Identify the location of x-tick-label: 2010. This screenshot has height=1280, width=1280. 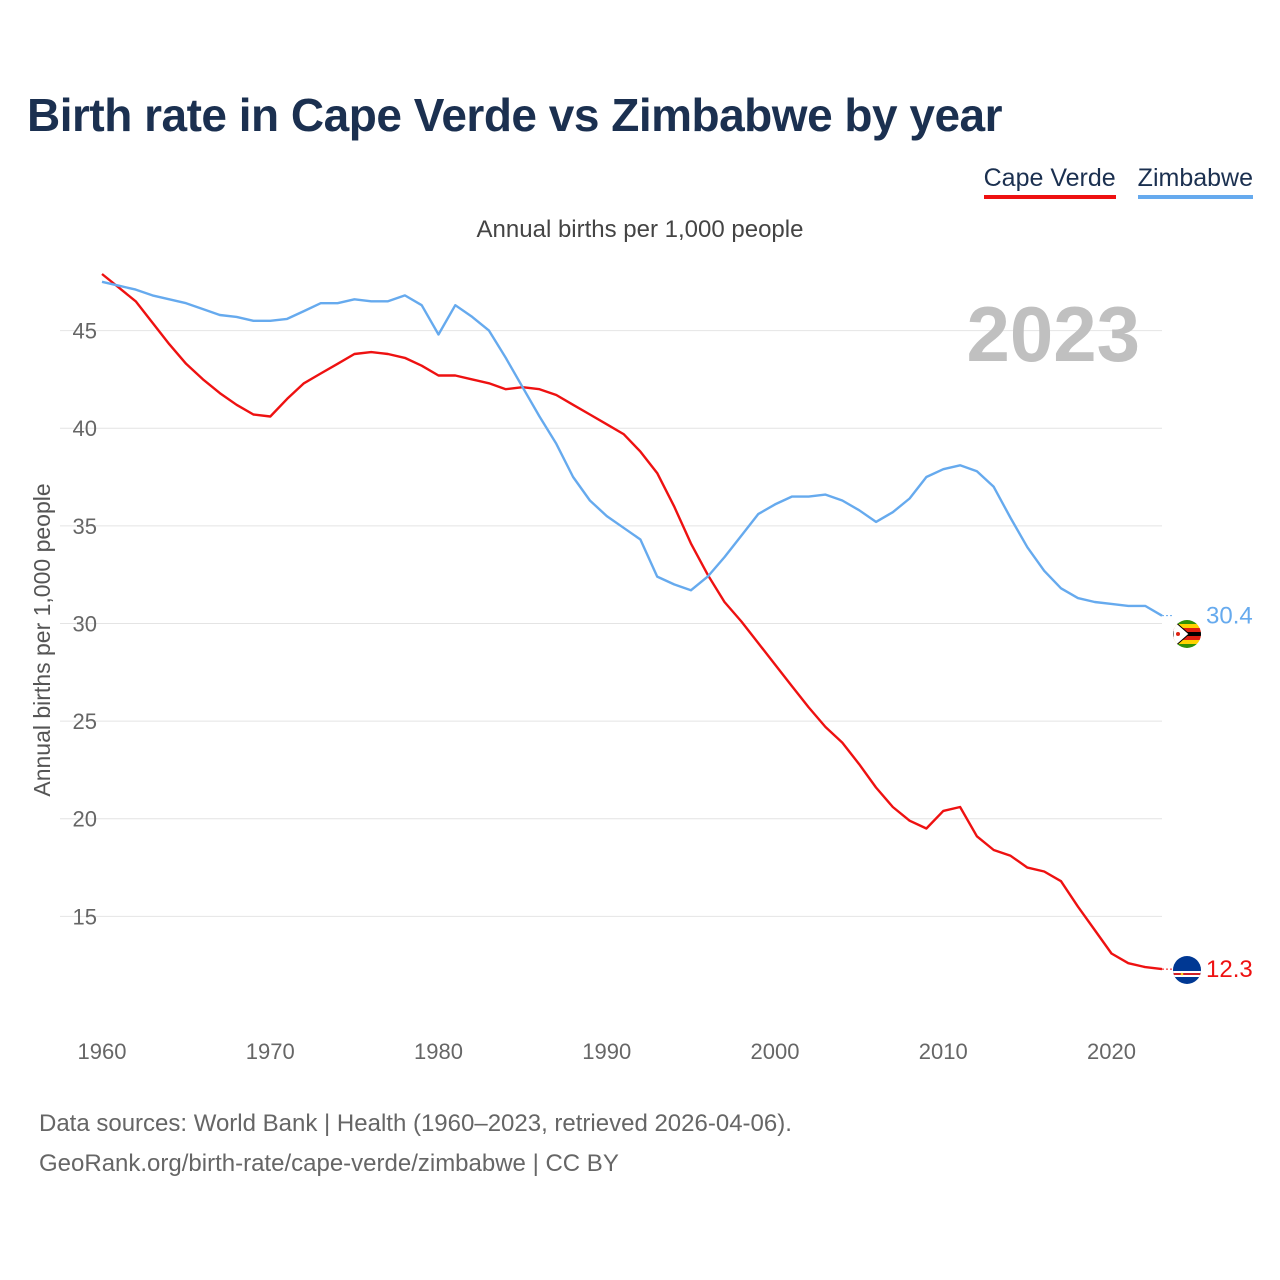
(943, 1051).